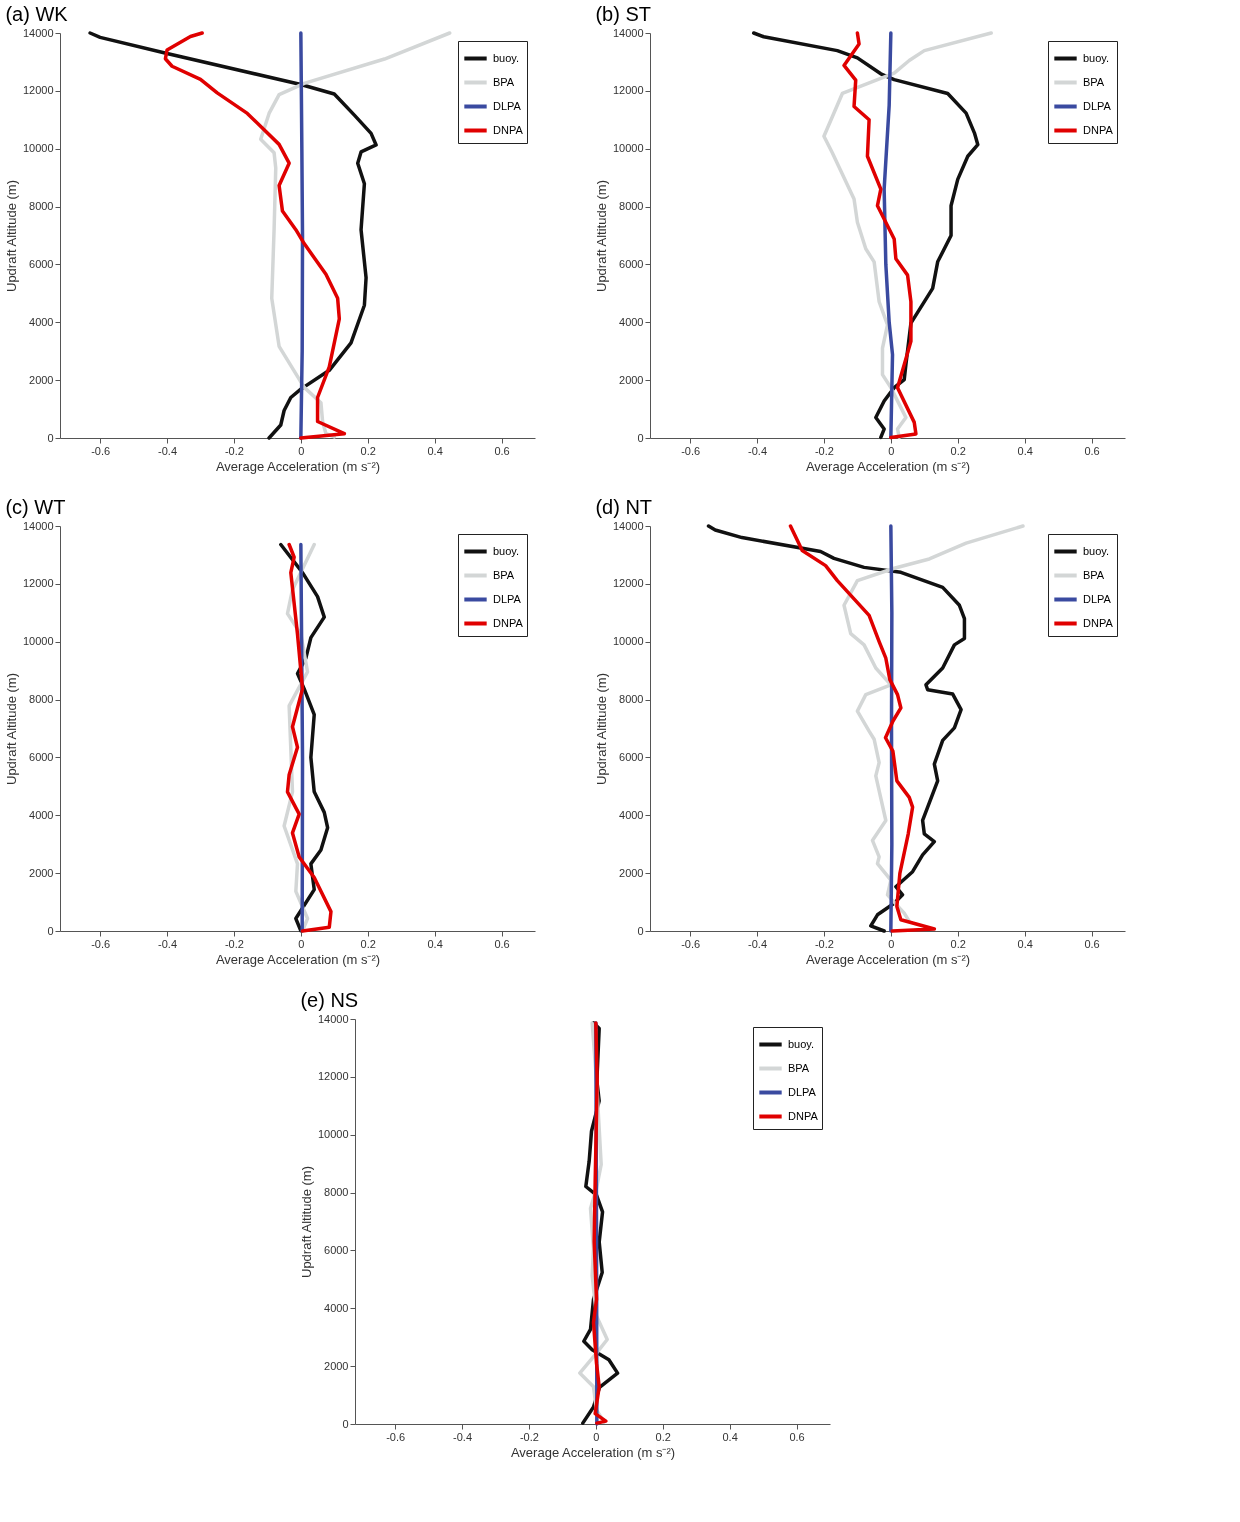 This screenshot has width=1240, height=1522. I want to click on chart-title: (a) WK, so click(37, 14).